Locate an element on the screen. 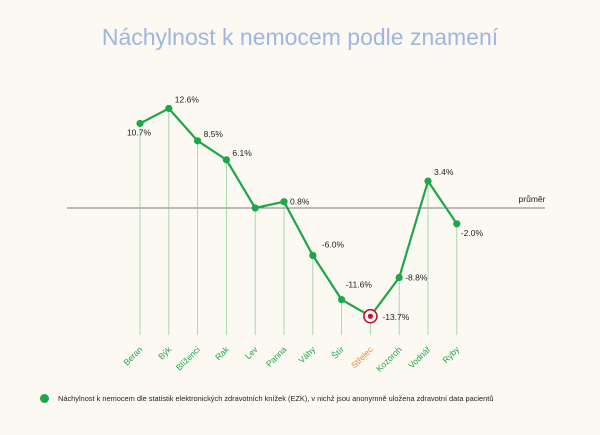  x-tick-label: Panna is located at coordinates (276, 356).